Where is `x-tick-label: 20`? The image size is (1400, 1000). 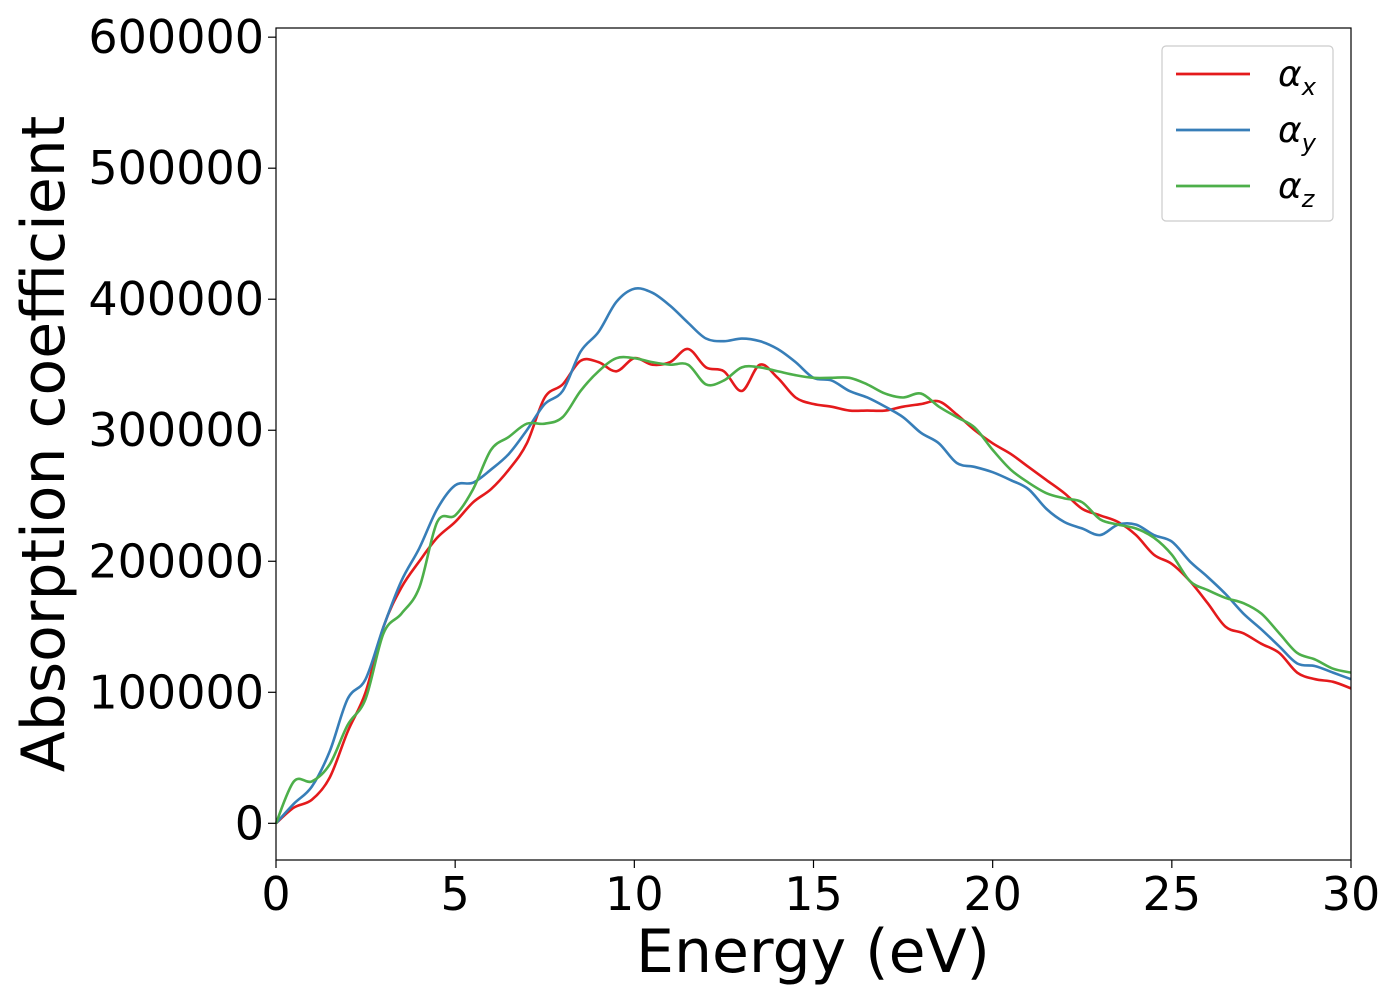 x-tick-label: 20 is located at coordinates (992, 894).